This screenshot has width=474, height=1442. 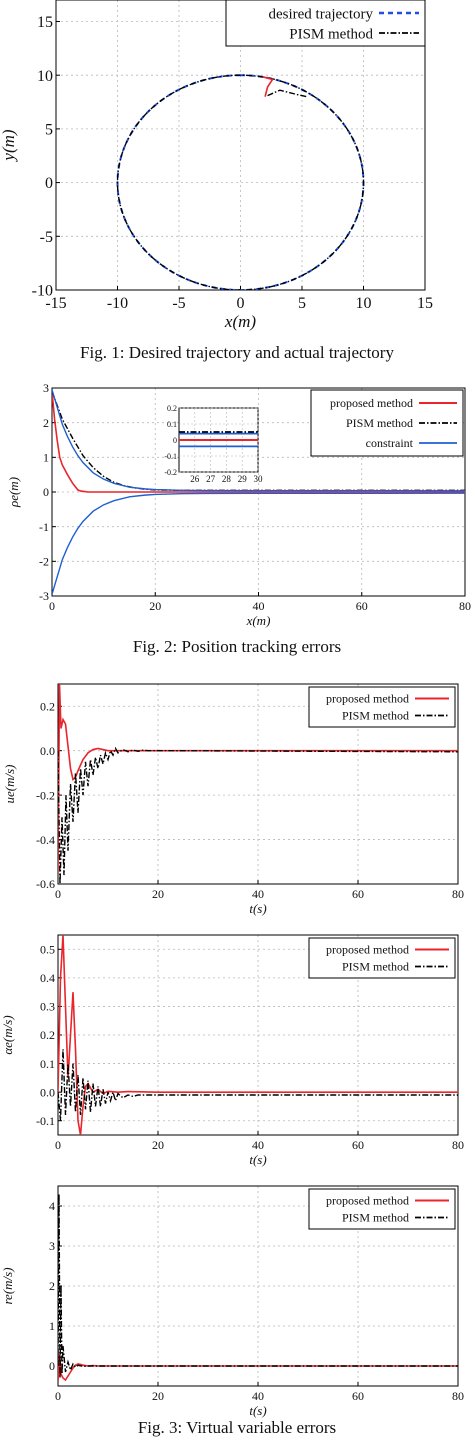 What do you see at coordinates (47, 1092) in the screenshot?
I see `fig3b-ytick-label-1: 0.0` at bounding box center [47, 1092].